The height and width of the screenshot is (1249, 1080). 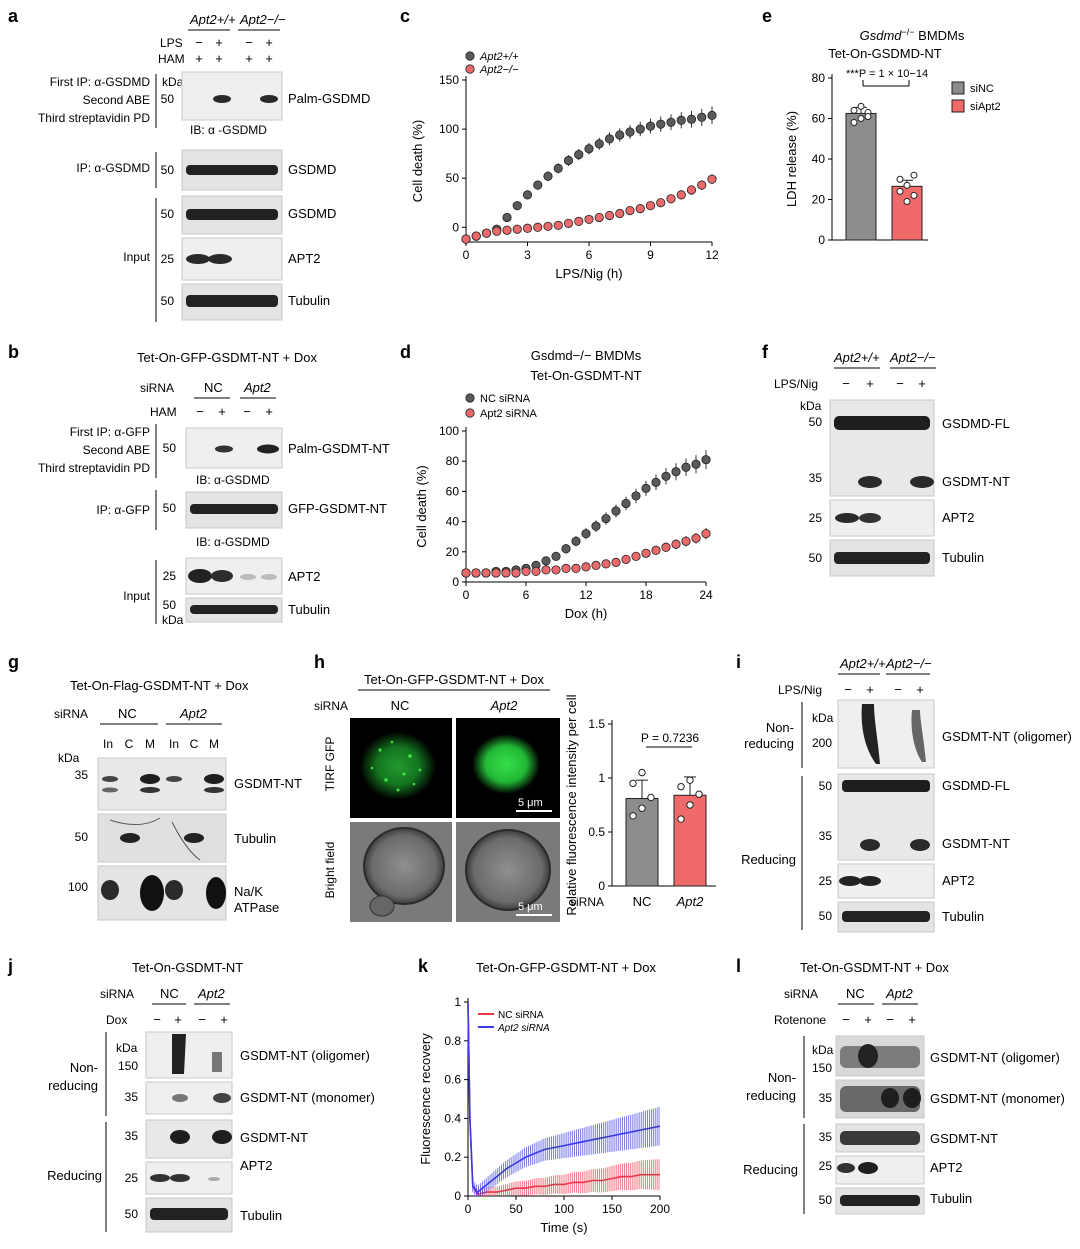 I want to click on legend-label: Apt2+/+, so click(x=499, y=57).